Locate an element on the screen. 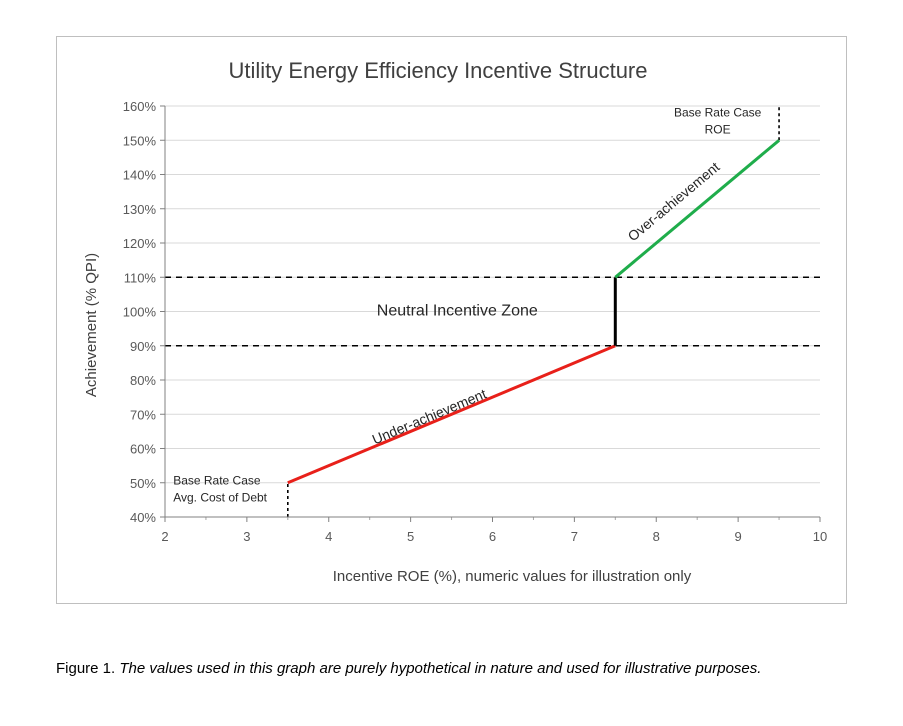 This screenshot has width=903, height=726. y-tick-label: 60% is located at coordinates (143, 449).